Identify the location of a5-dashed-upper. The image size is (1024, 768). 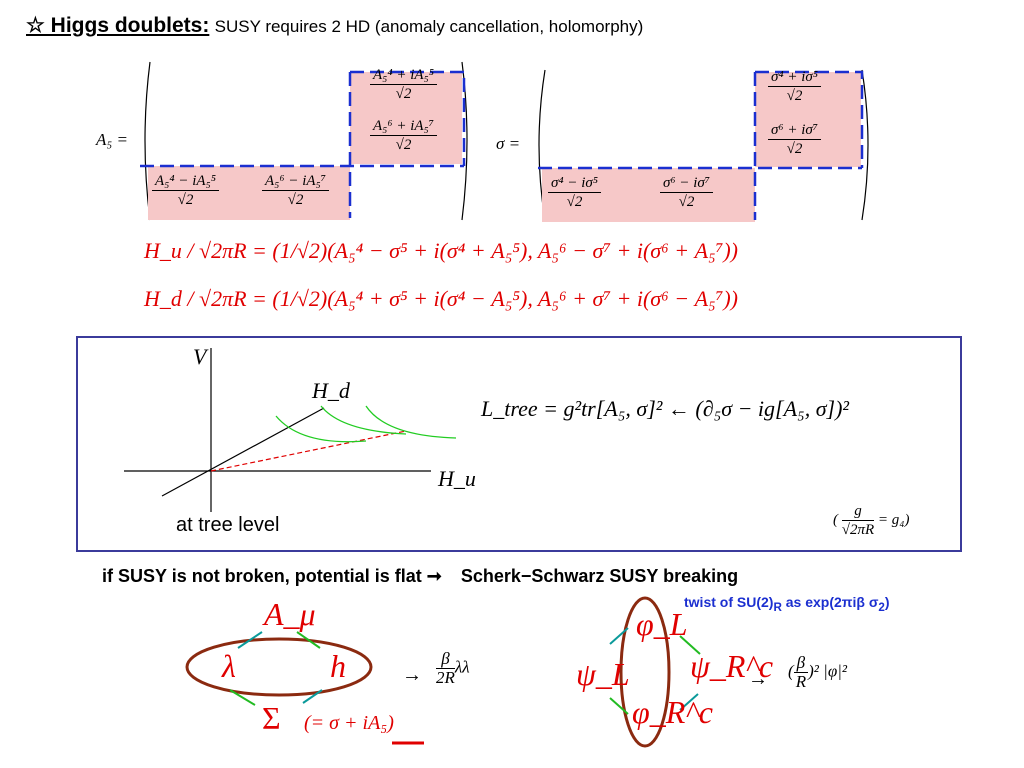
(407, 144).